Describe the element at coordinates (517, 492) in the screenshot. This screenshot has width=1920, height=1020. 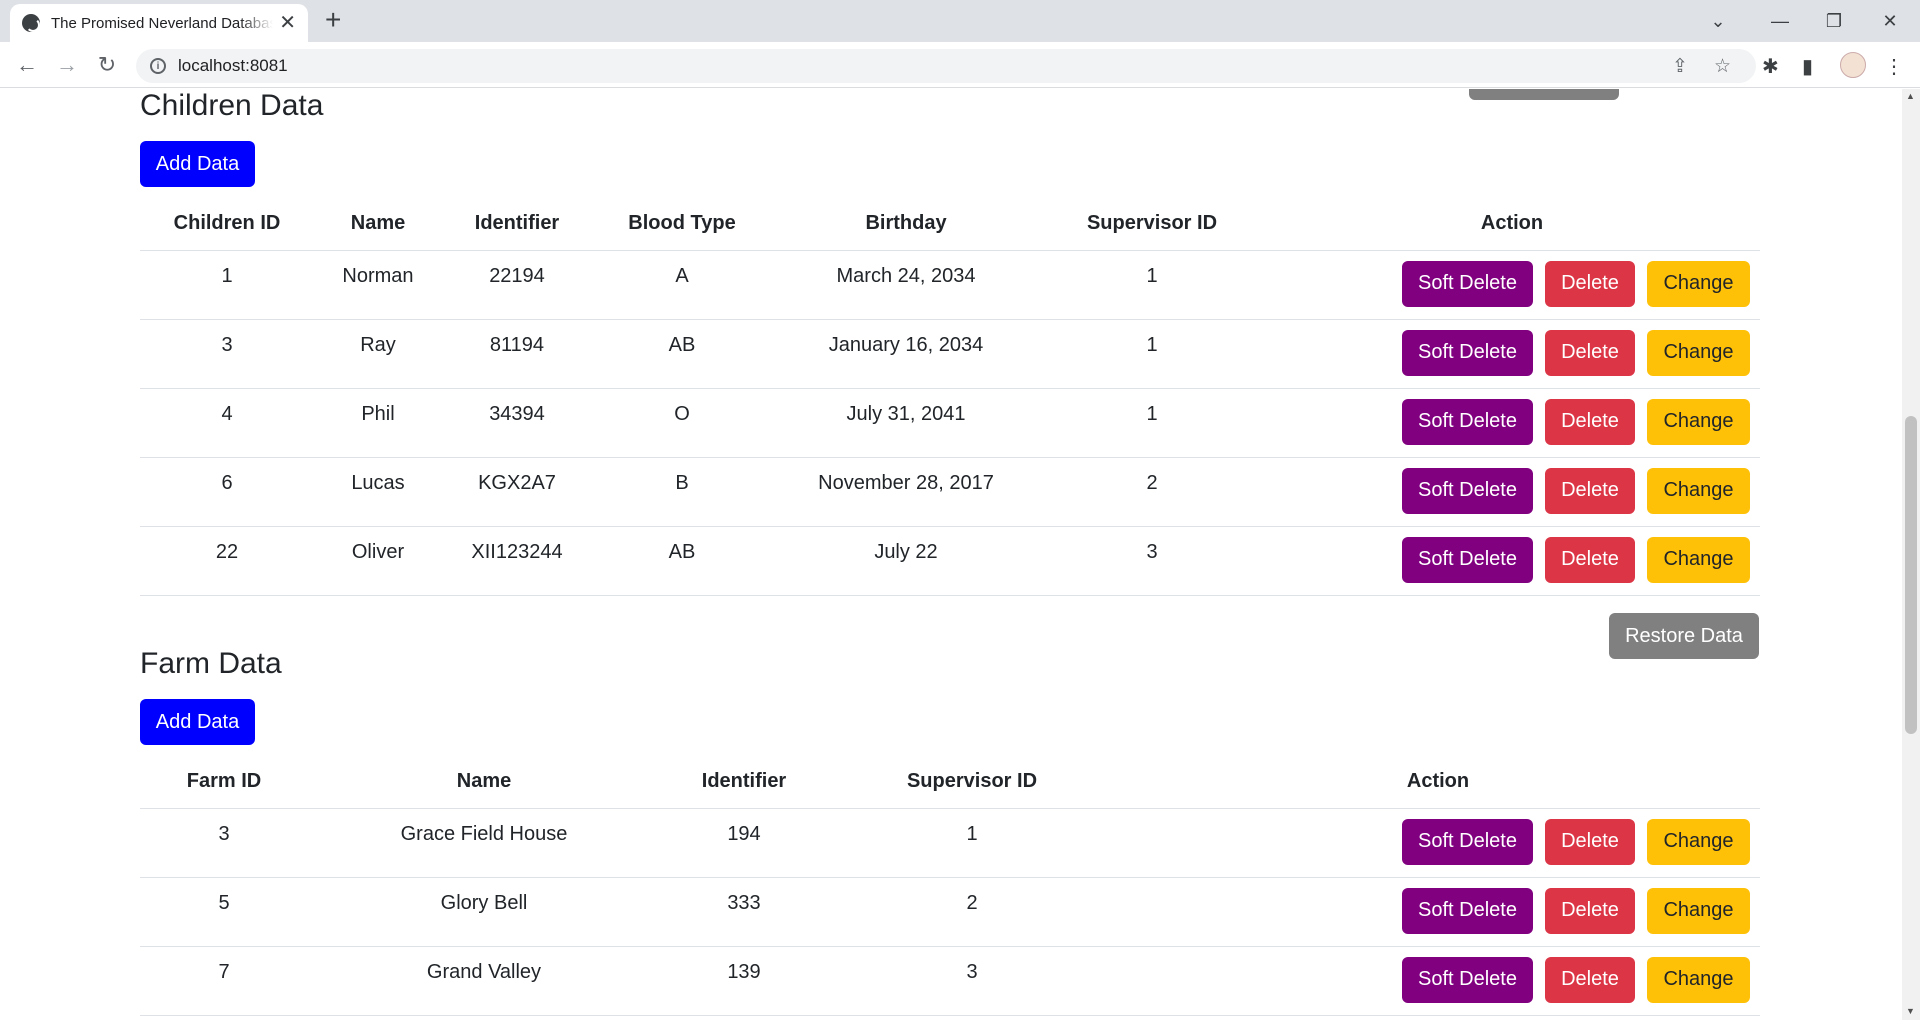
I see `cell-identifier: KGX2A7` at that location.